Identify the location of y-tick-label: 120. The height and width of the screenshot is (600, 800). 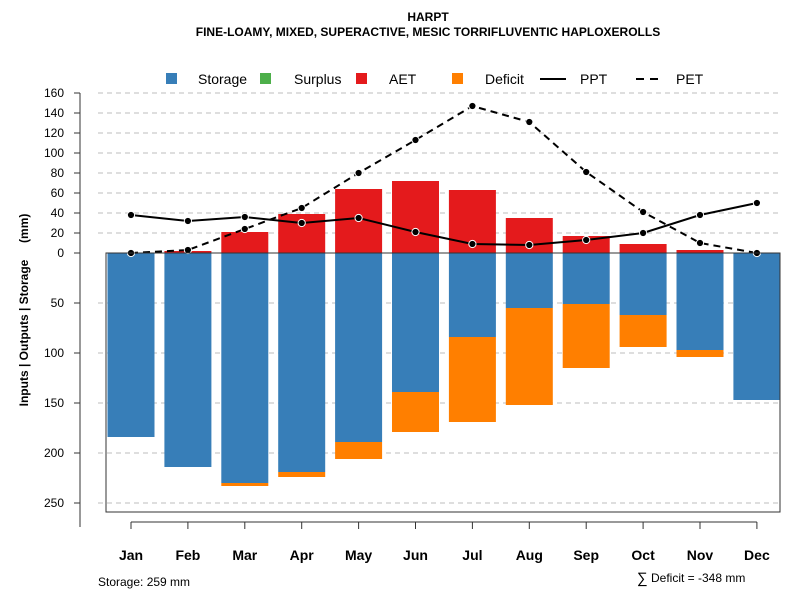
(54, 133).